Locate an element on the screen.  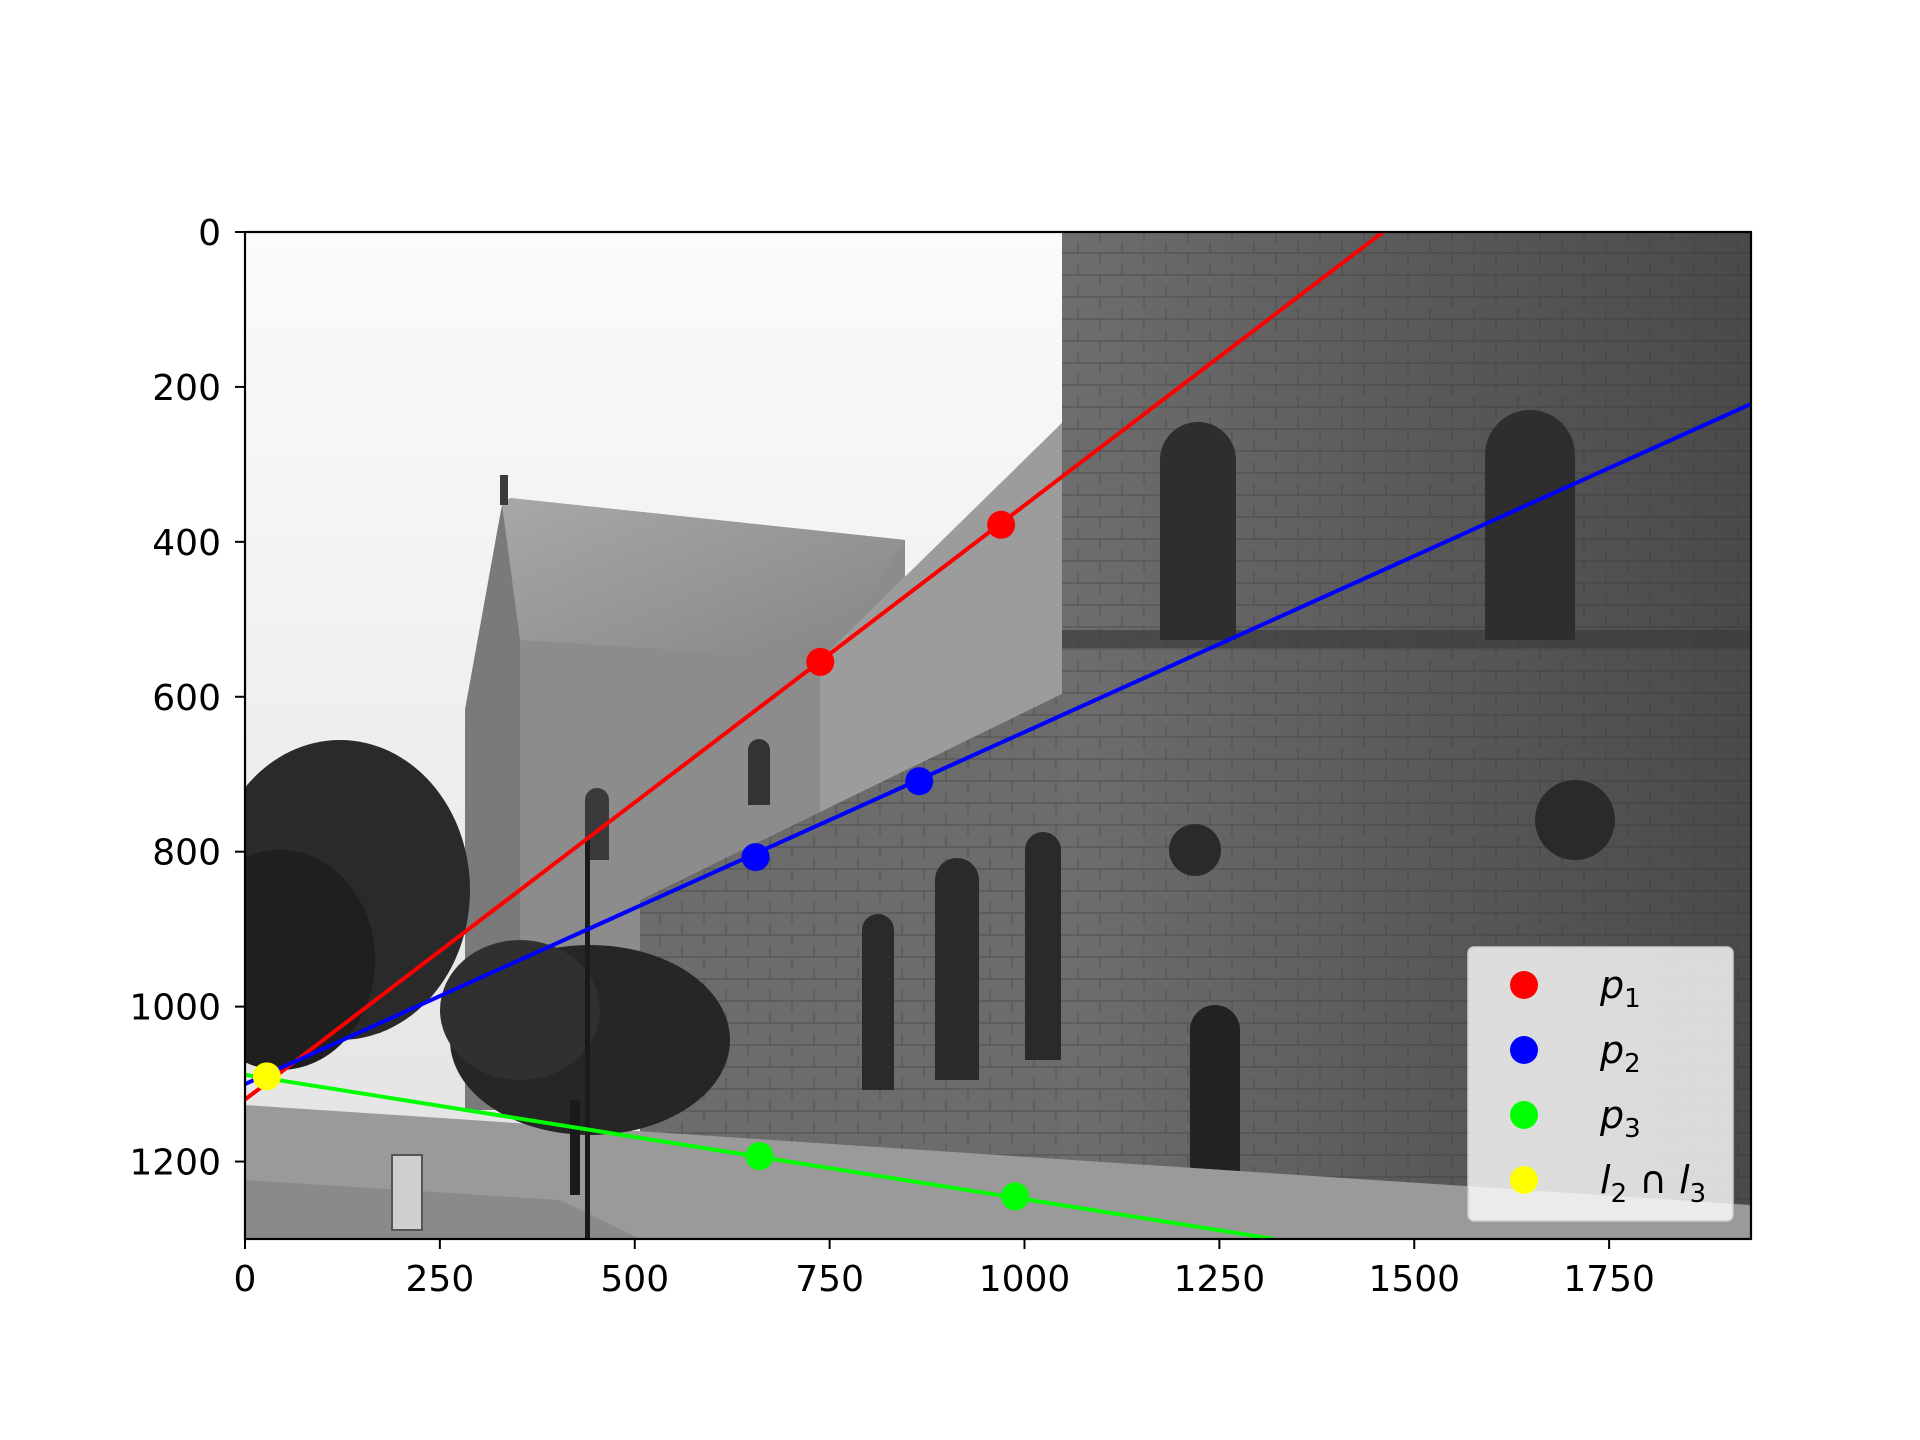
legend-label-4: l2 ∩ l3 is located at coordinates (1653, 1183).